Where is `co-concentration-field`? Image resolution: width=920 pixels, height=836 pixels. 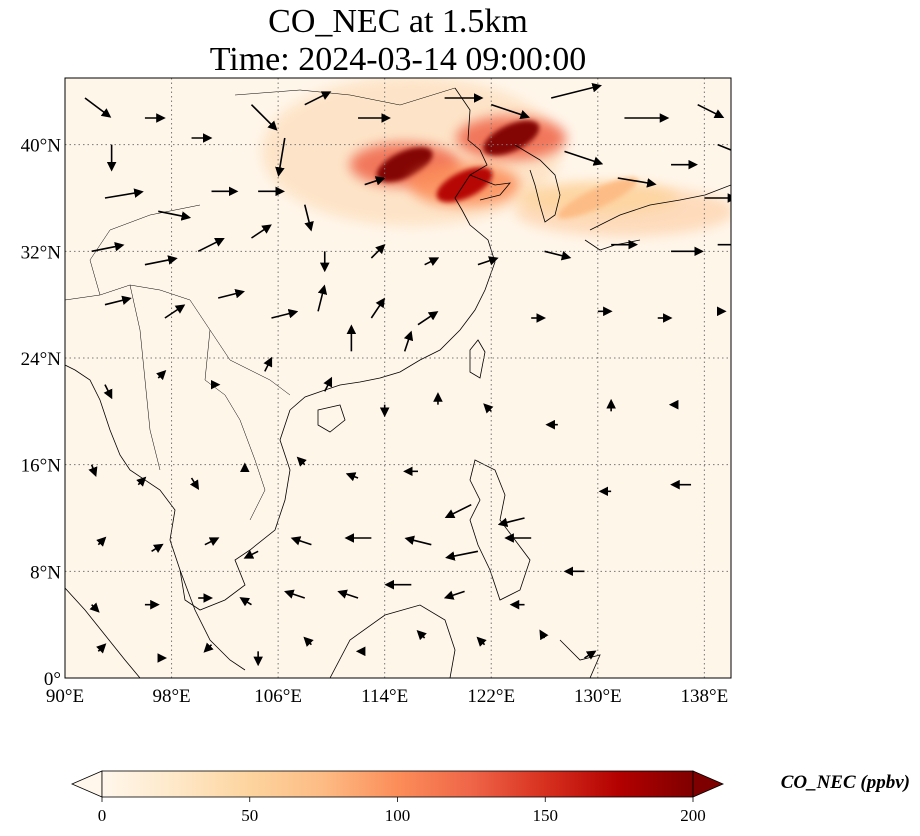
co-concentration-field is located at coordinates (496, 157).